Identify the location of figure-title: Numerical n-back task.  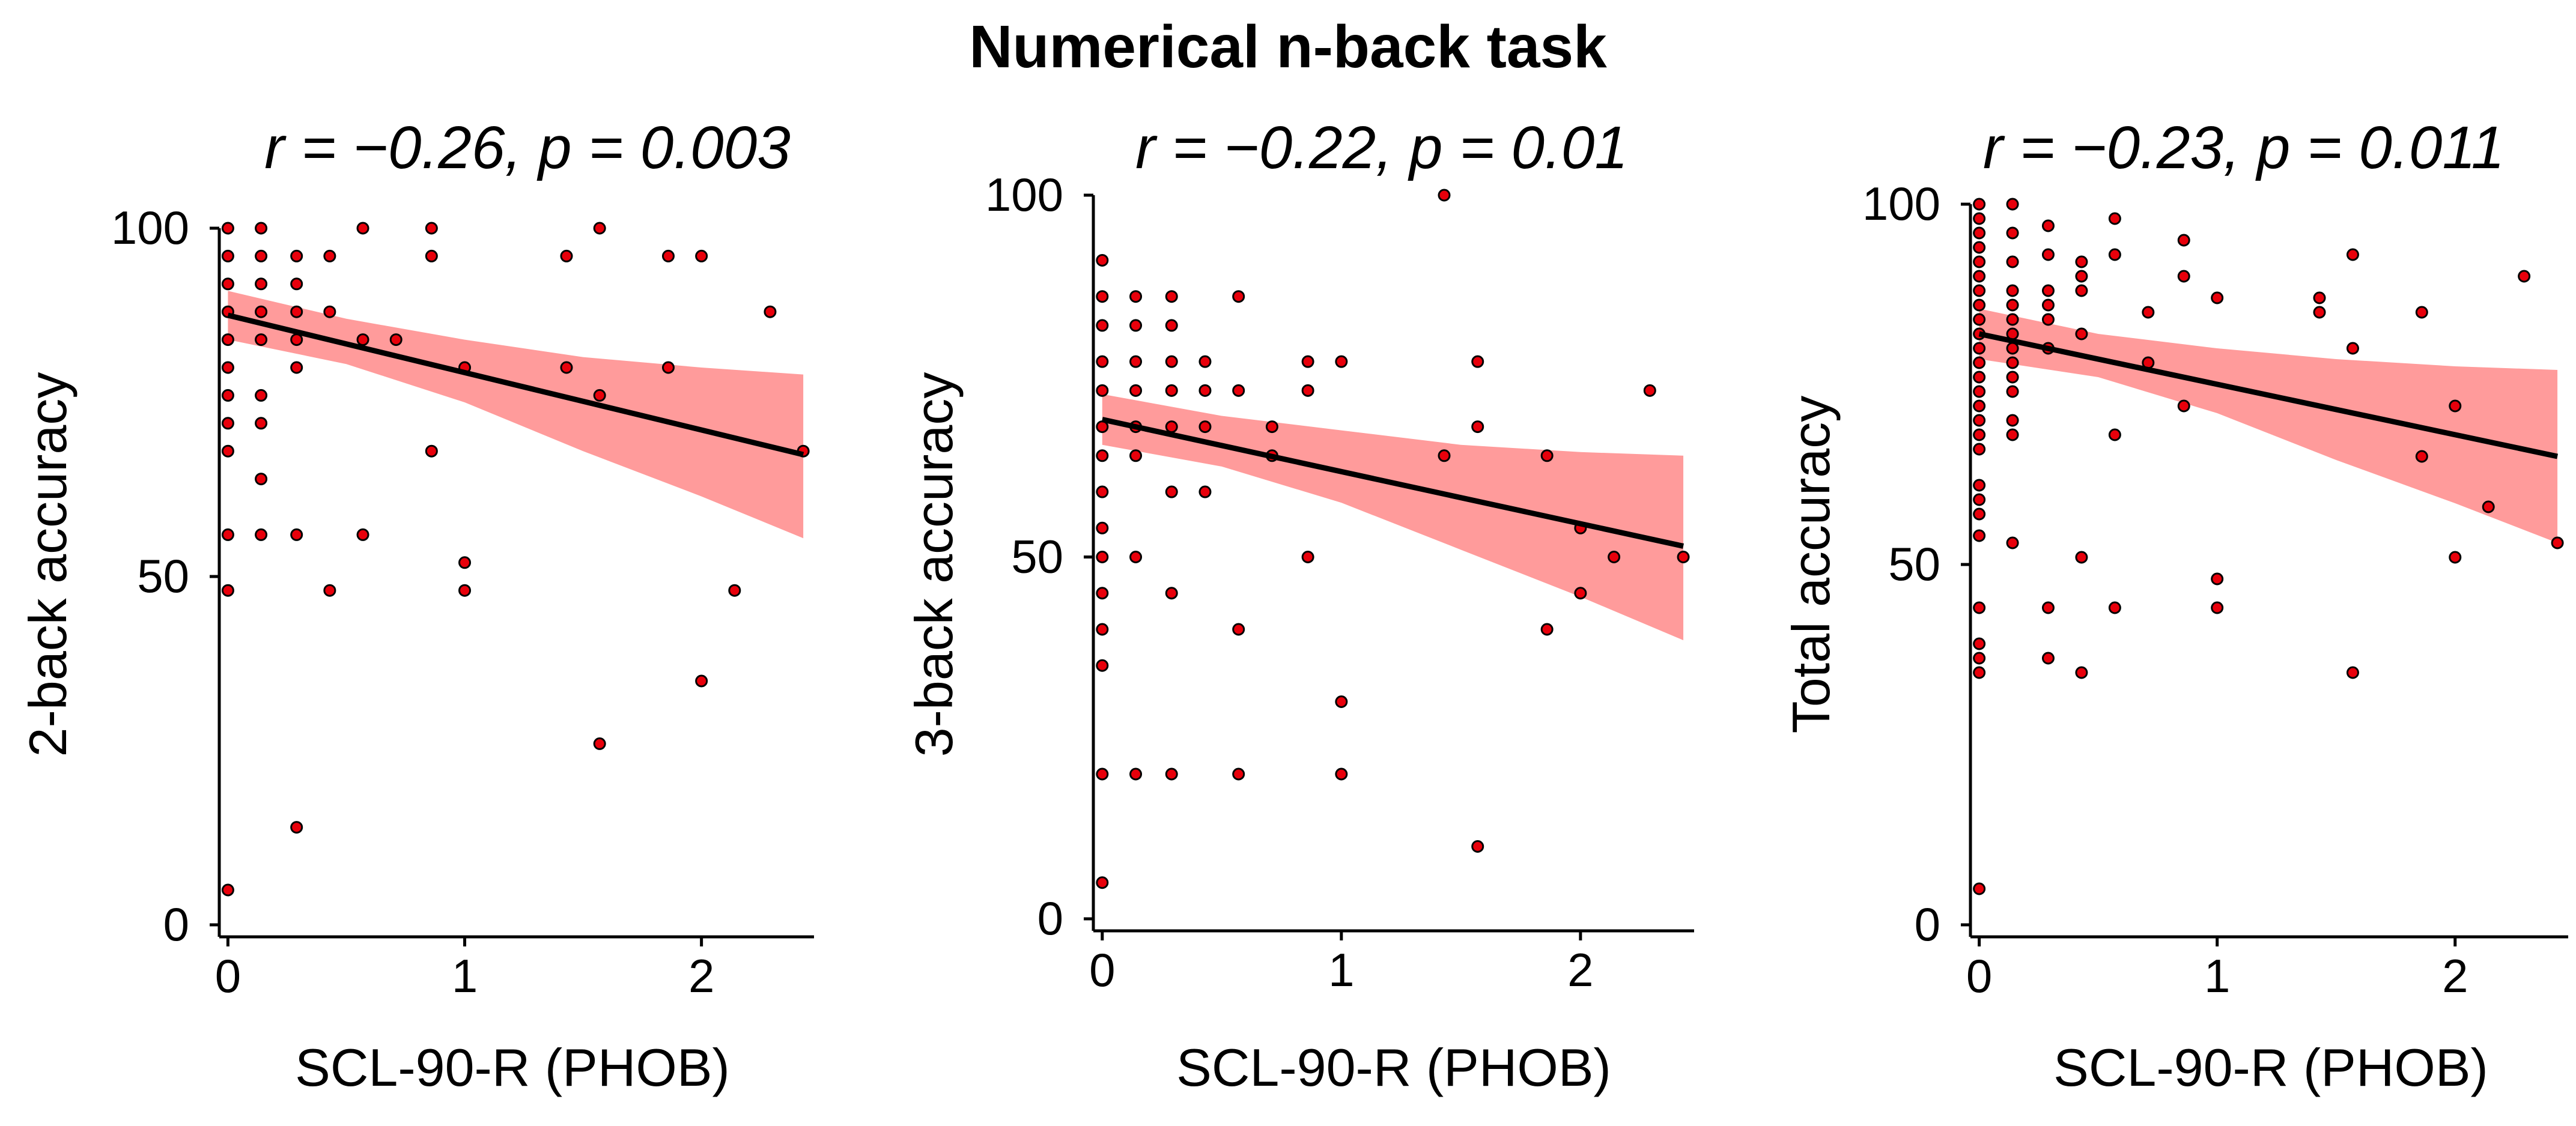
(1288, 47).